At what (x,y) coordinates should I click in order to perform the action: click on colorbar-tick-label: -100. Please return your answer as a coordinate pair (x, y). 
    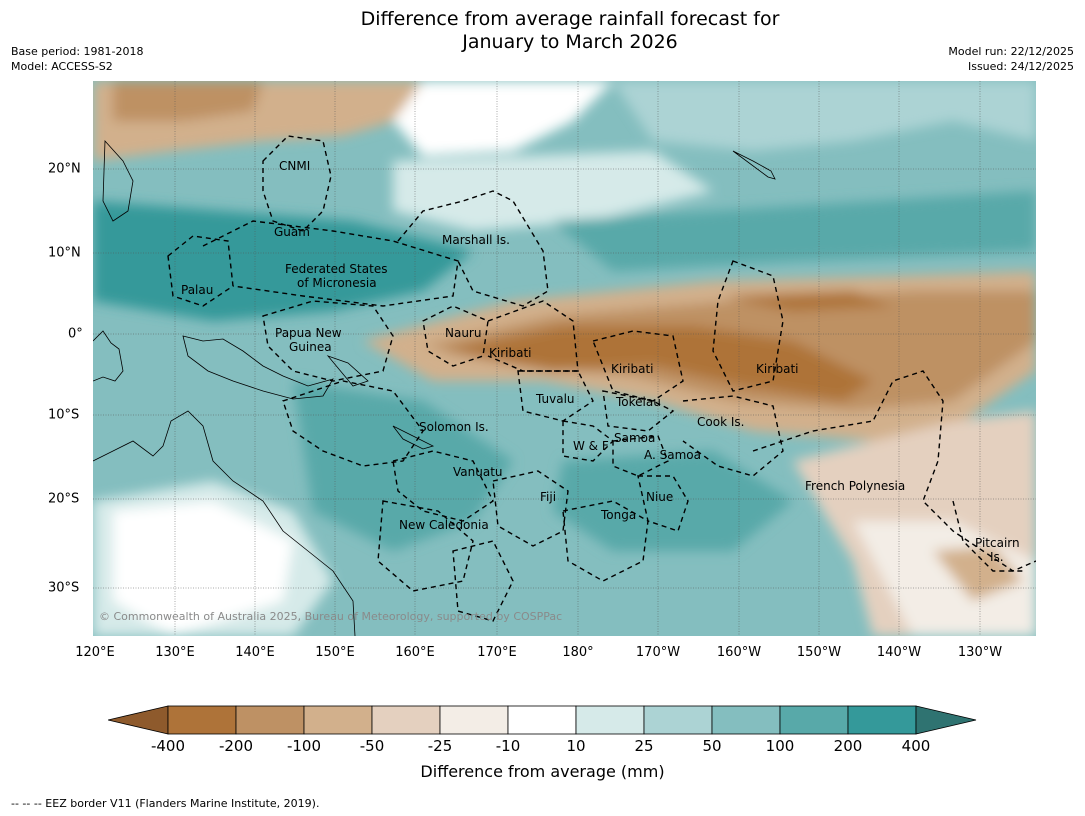
    Looking at the image, I should click on (304, 746).